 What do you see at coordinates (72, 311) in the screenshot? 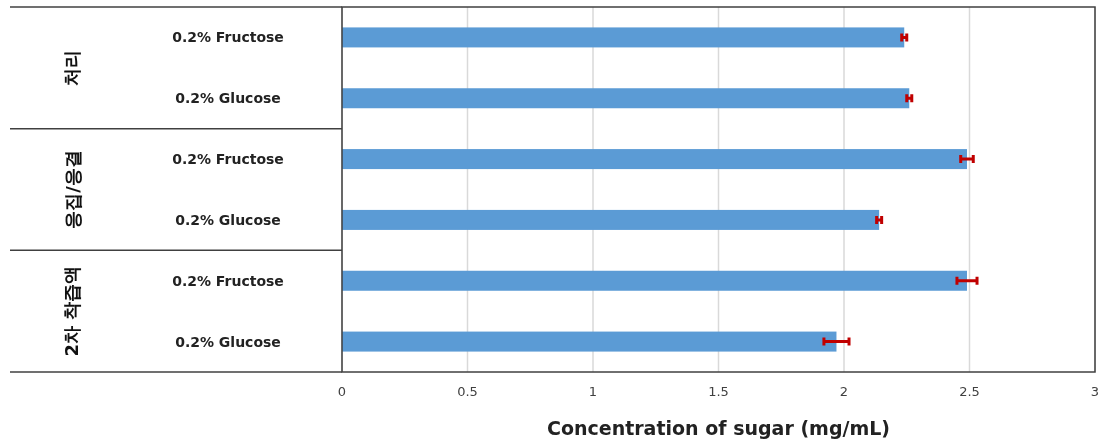
I see `text: 2차 착즙액` at bounding box center [72, 311].